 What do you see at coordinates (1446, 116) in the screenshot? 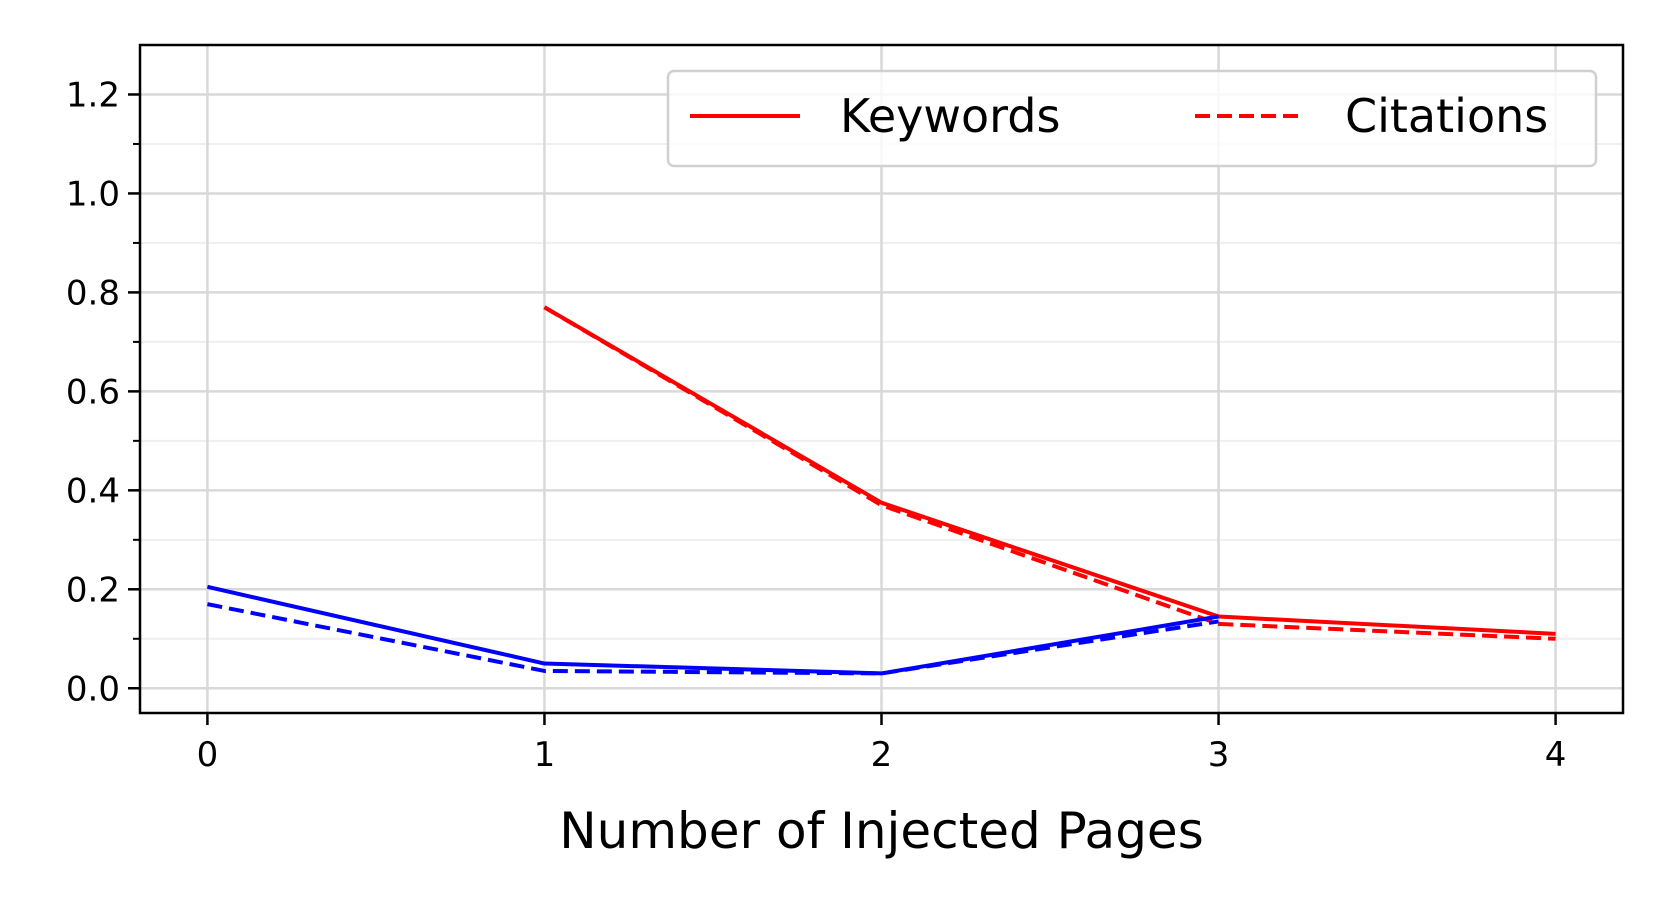
I see `legend-label: Citations` at bounding box center [1446, 116].